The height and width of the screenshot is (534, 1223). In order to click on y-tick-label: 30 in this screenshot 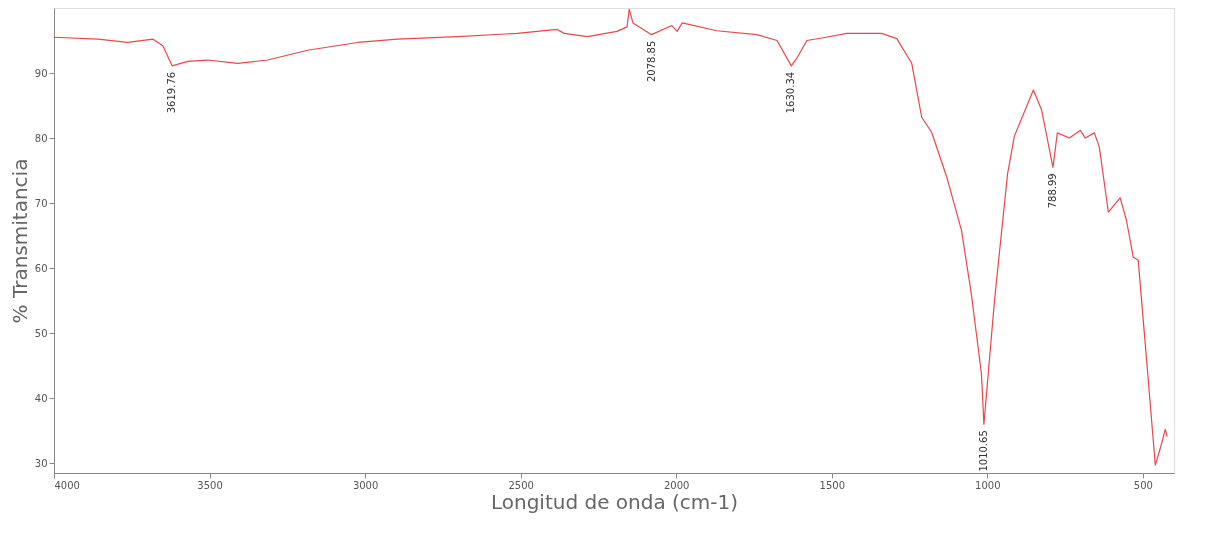, I will do `click(41, 463)`.